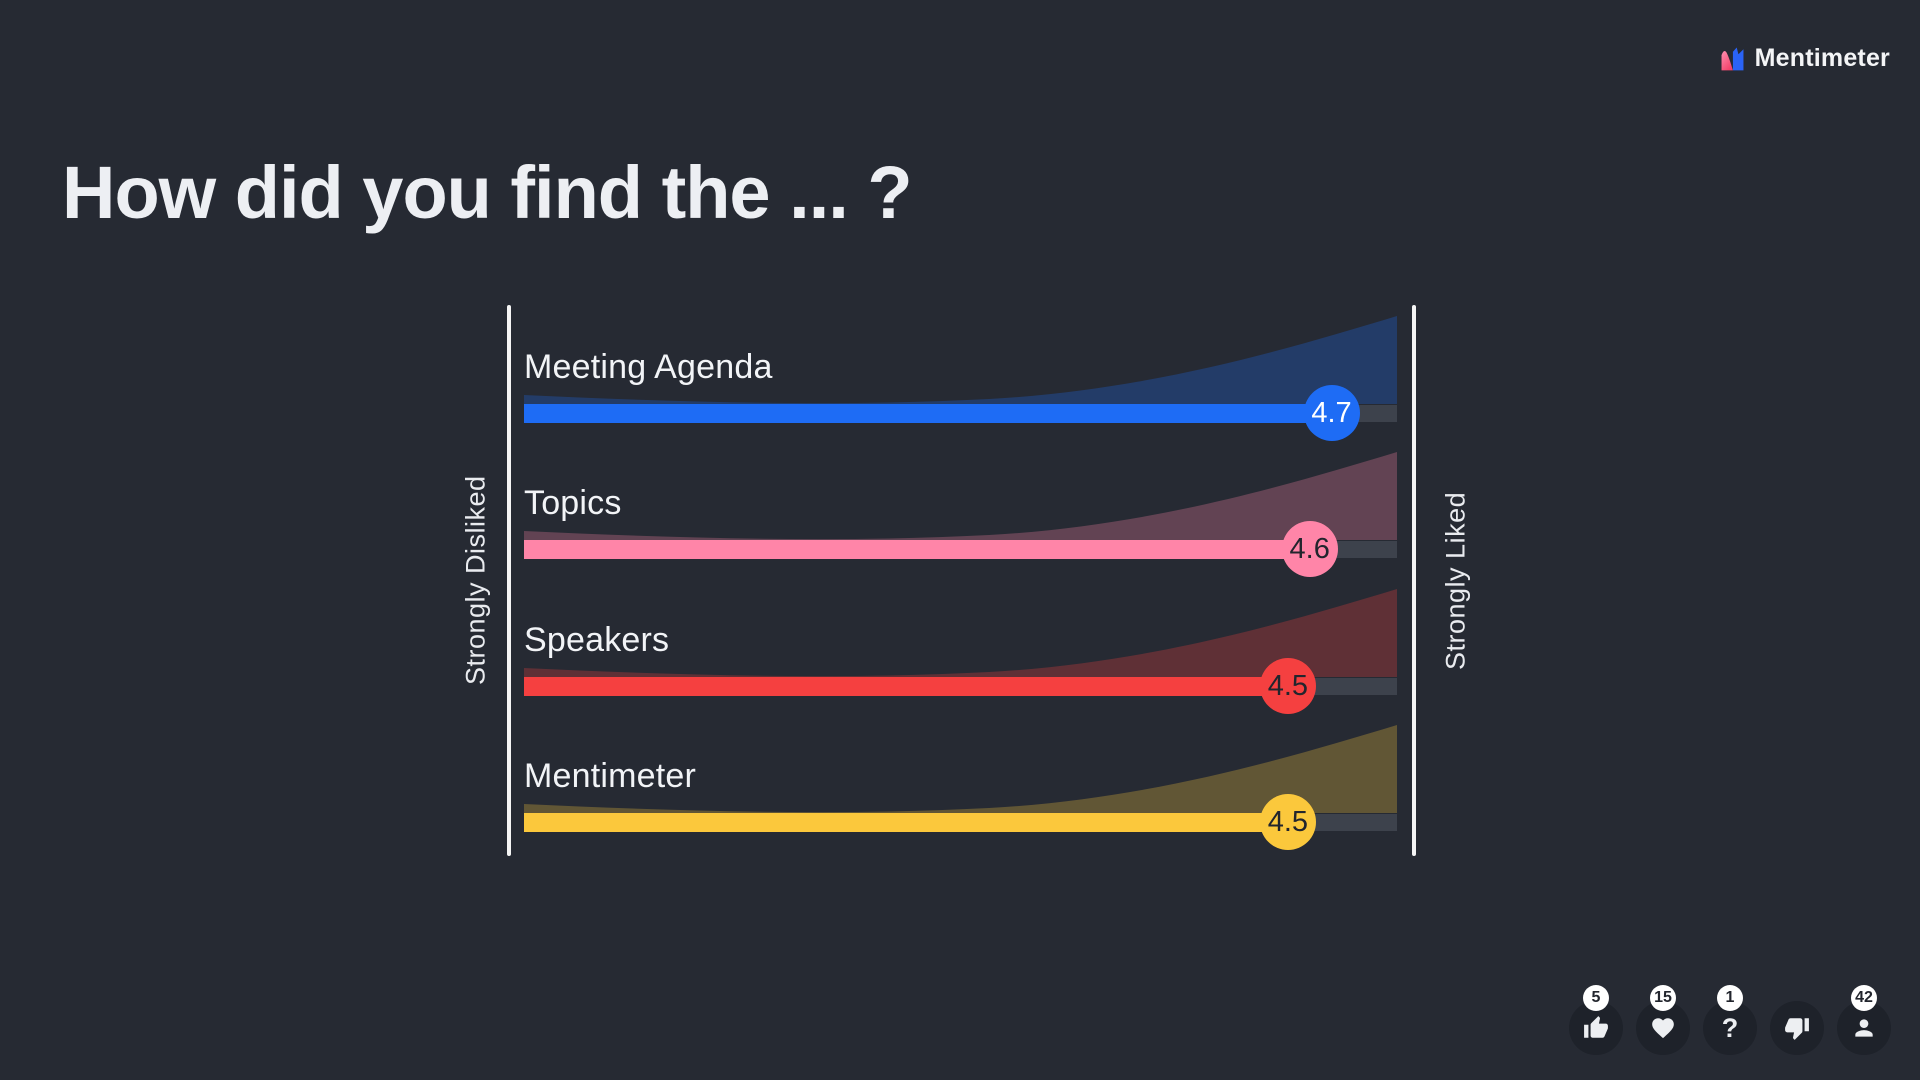  Describe the element at coordinates (1455, 580) in the screenshot. I see `axis-label-max: Strongly Liked` at that location.